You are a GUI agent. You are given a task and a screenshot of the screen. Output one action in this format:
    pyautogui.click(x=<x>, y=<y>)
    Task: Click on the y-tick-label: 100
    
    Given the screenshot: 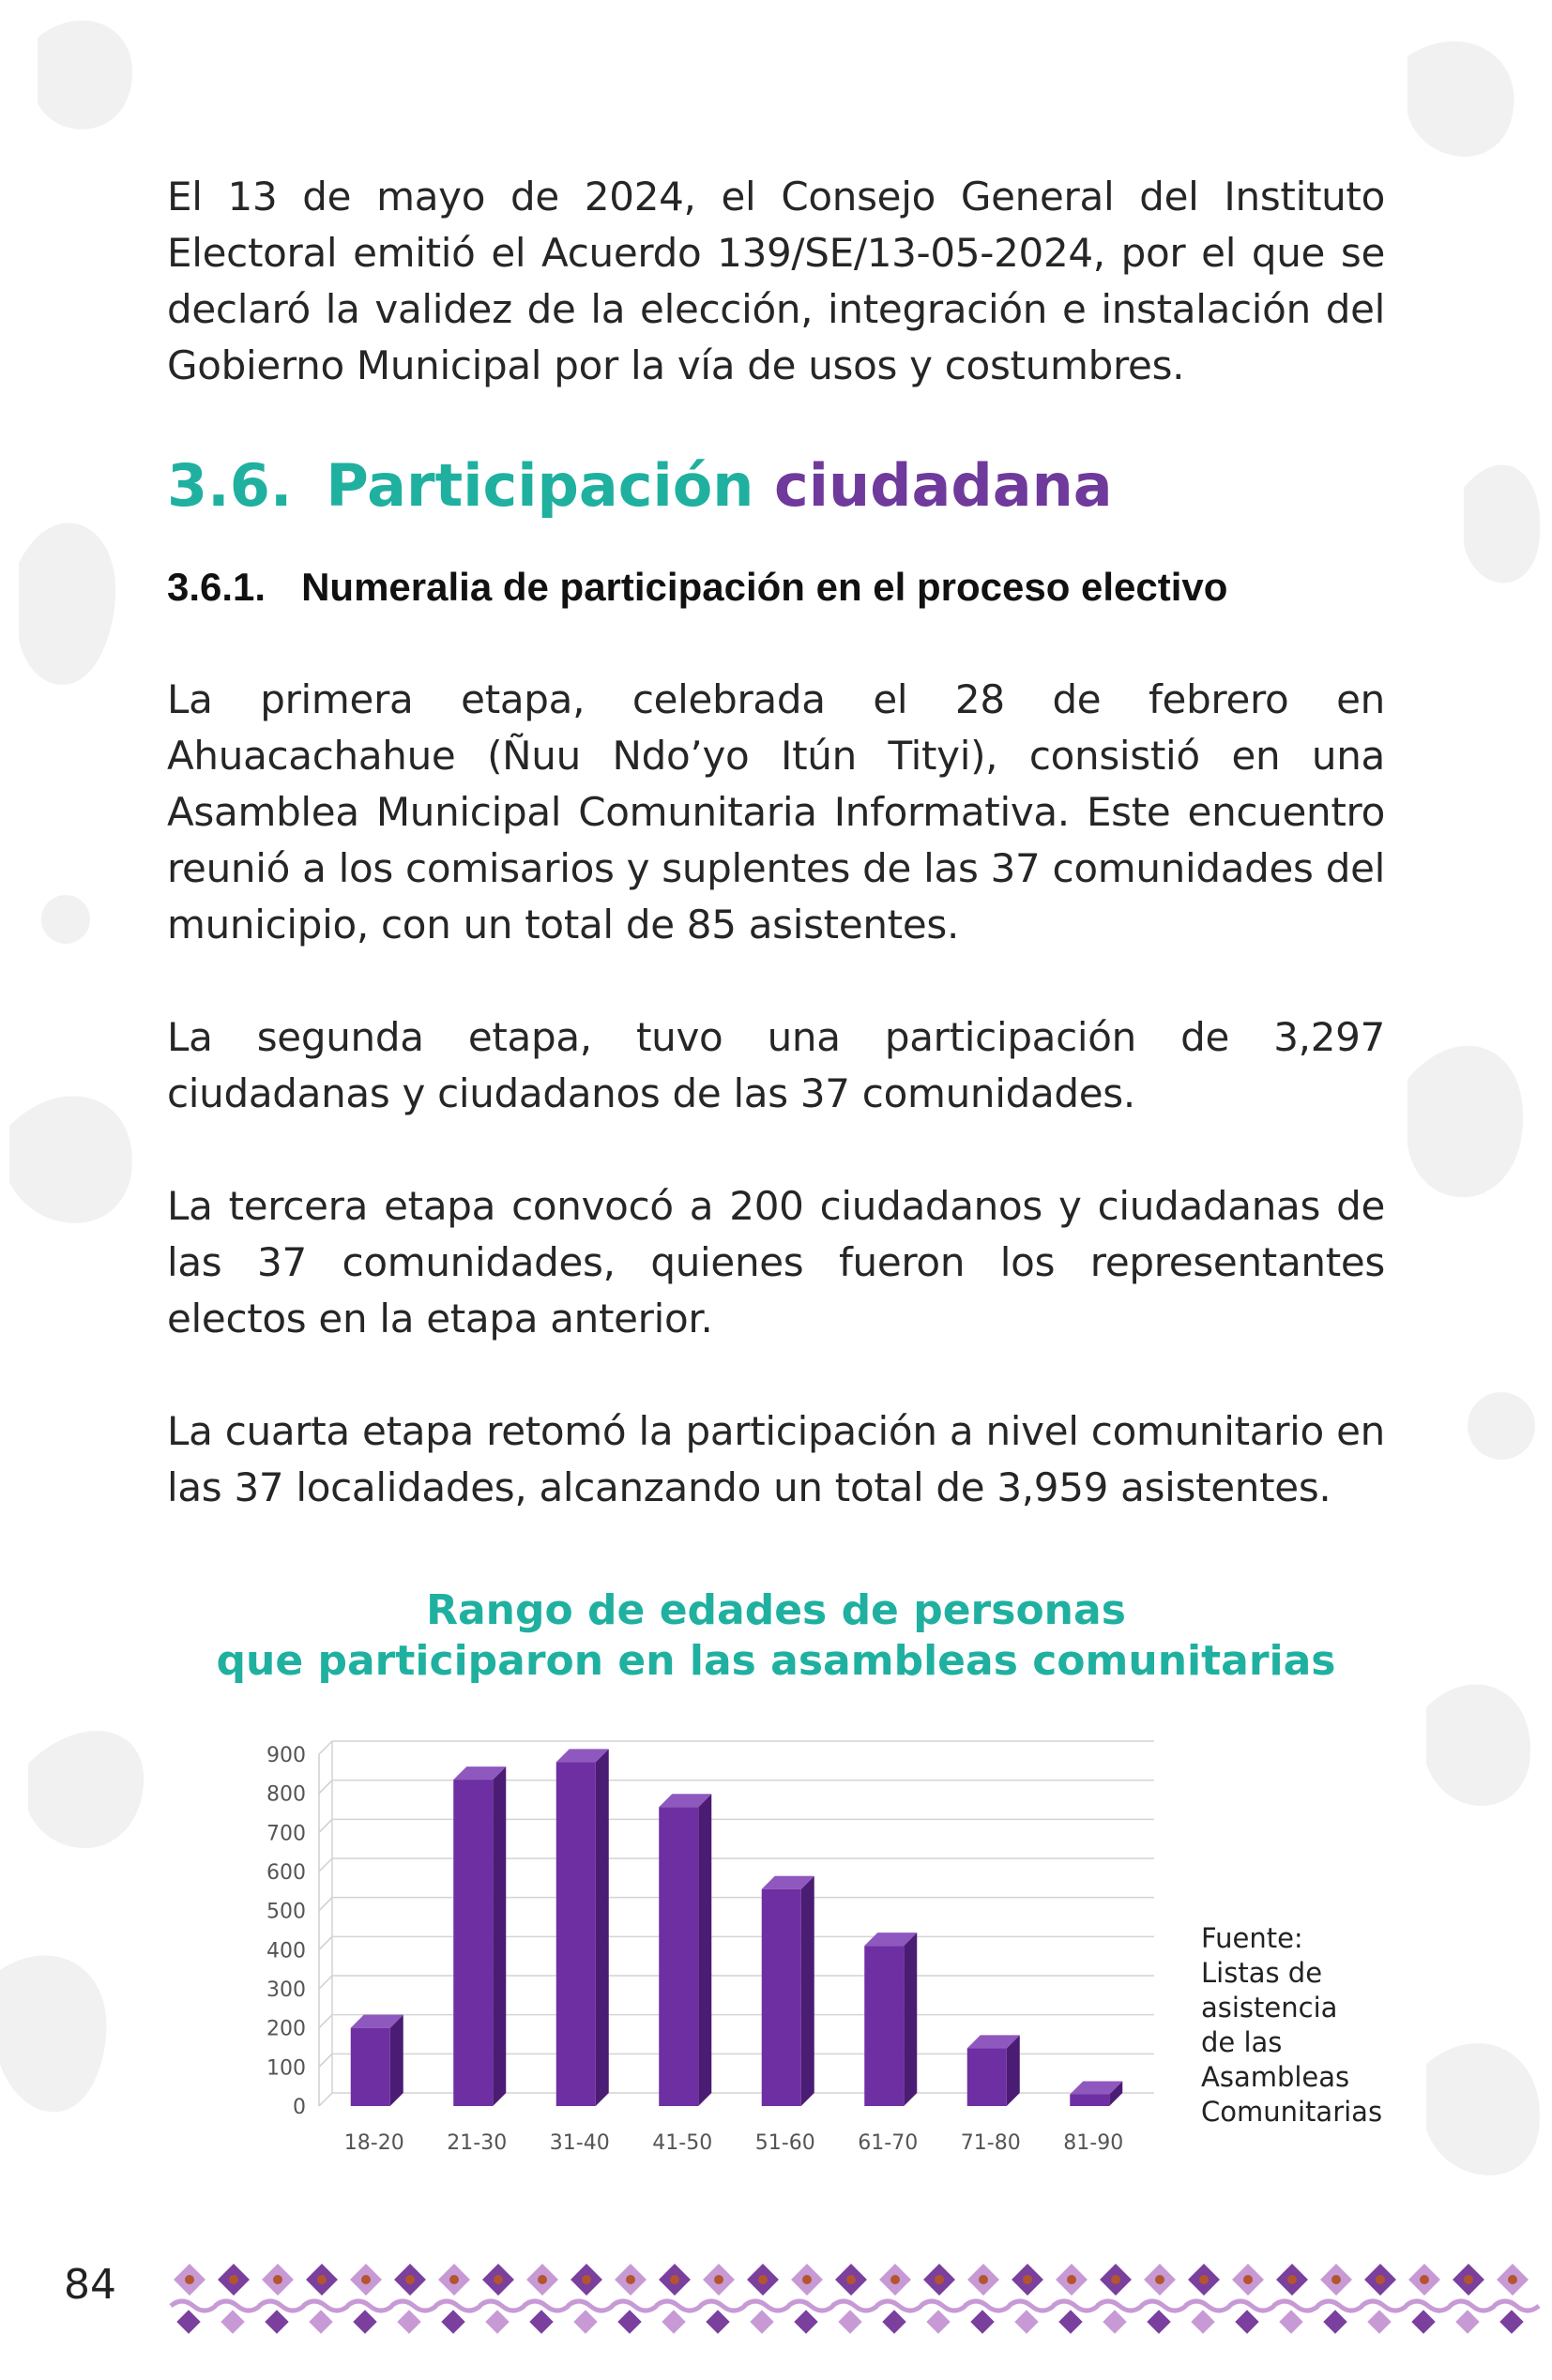 What is the action you would take?
    pyautogui.click(x=286, y=2068)
    